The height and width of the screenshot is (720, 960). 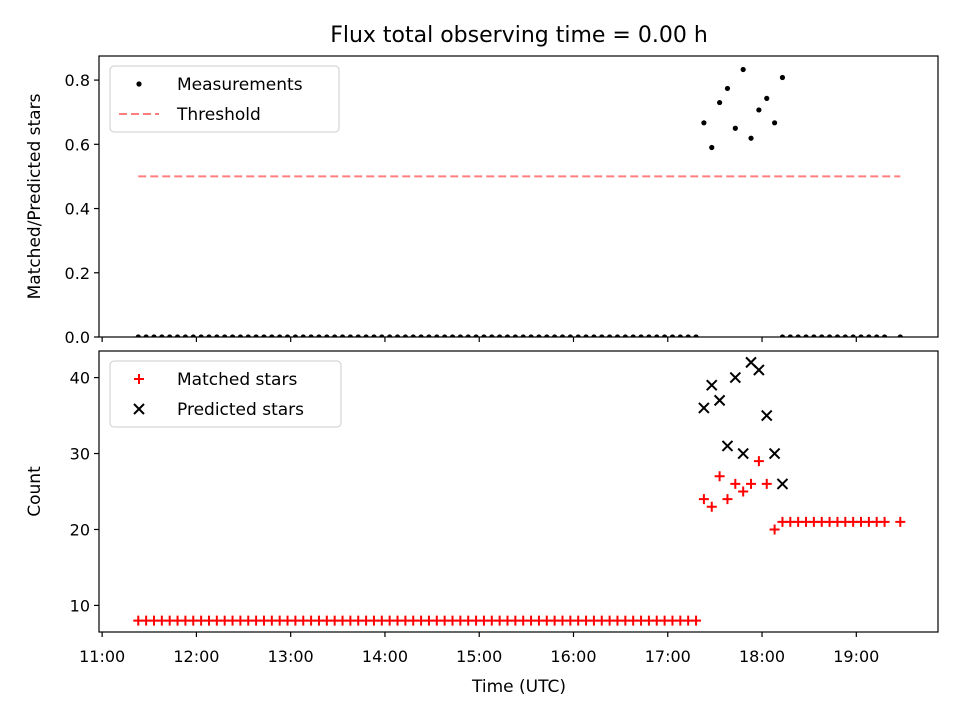 What do you see at coordinates (77, 80) in the screenshot?
I see `y-tick-label: 0.8` at bounding box center [77, 80].